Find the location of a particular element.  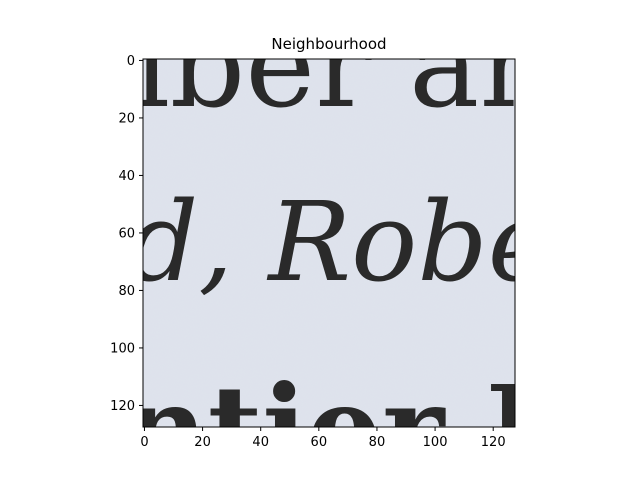

chart-title: Neighbourhood is located at coordinates (328, 44).